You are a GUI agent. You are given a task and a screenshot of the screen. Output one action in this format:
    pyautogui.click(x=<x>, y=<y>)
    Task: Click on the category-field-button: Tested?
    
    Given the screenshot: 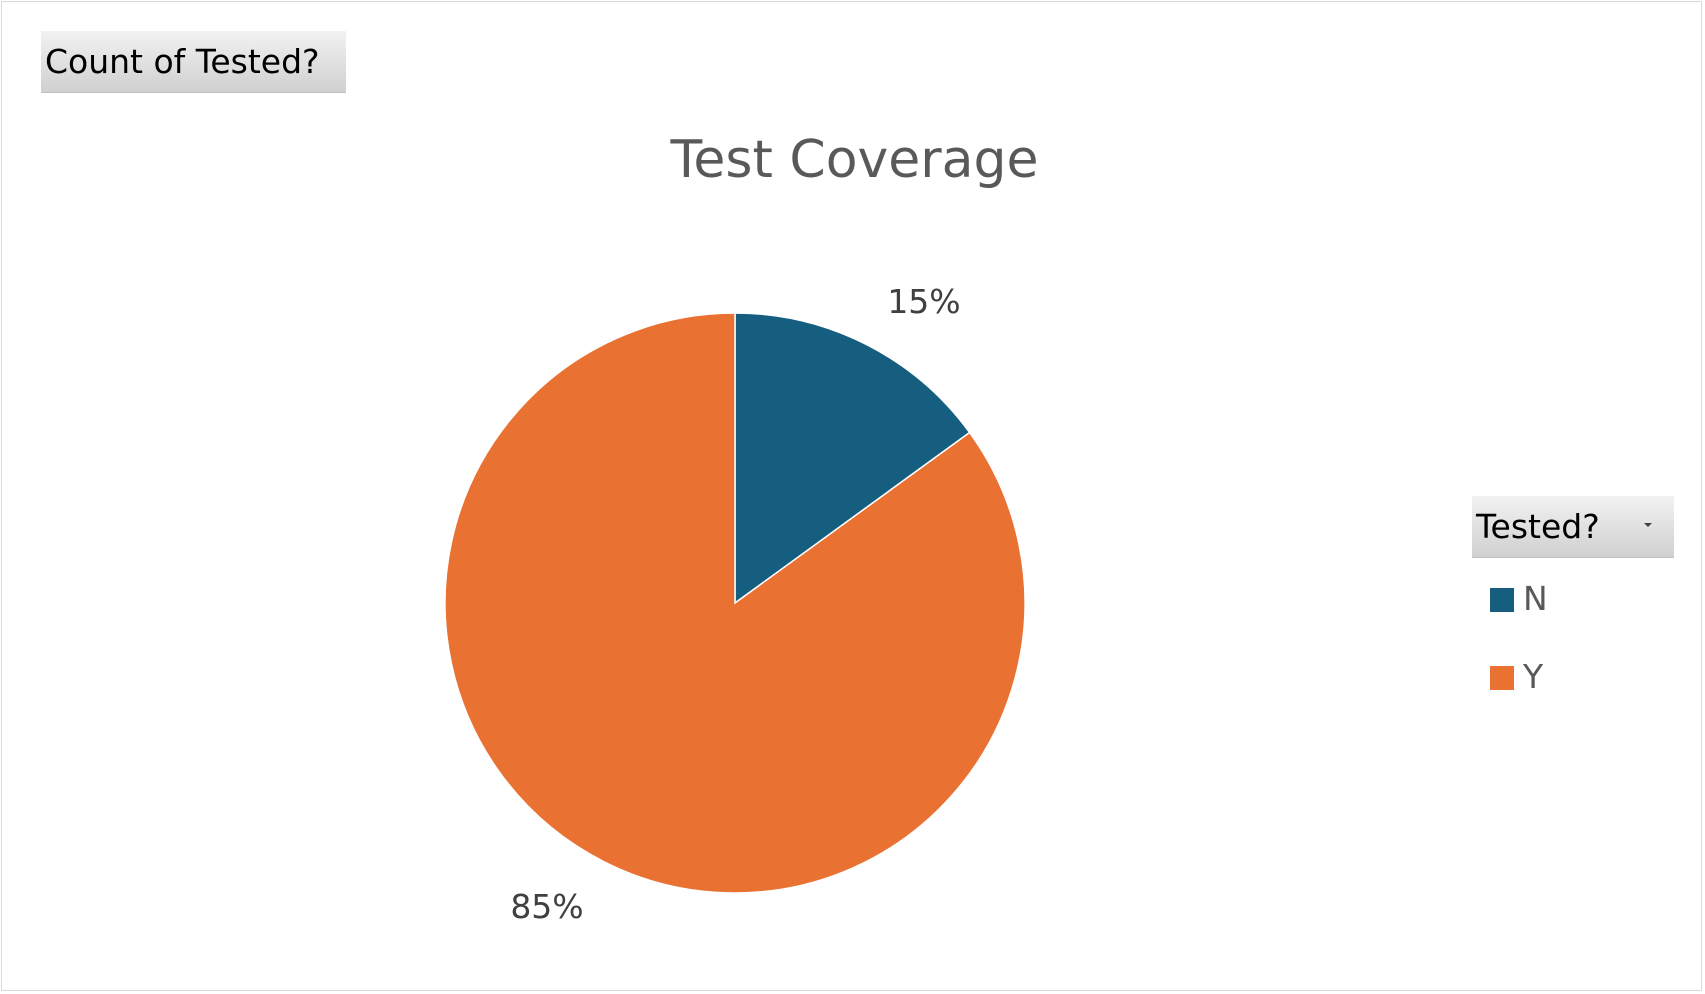 What is the action you would take?
    pyautogui.click(x=1573, y=527)
    